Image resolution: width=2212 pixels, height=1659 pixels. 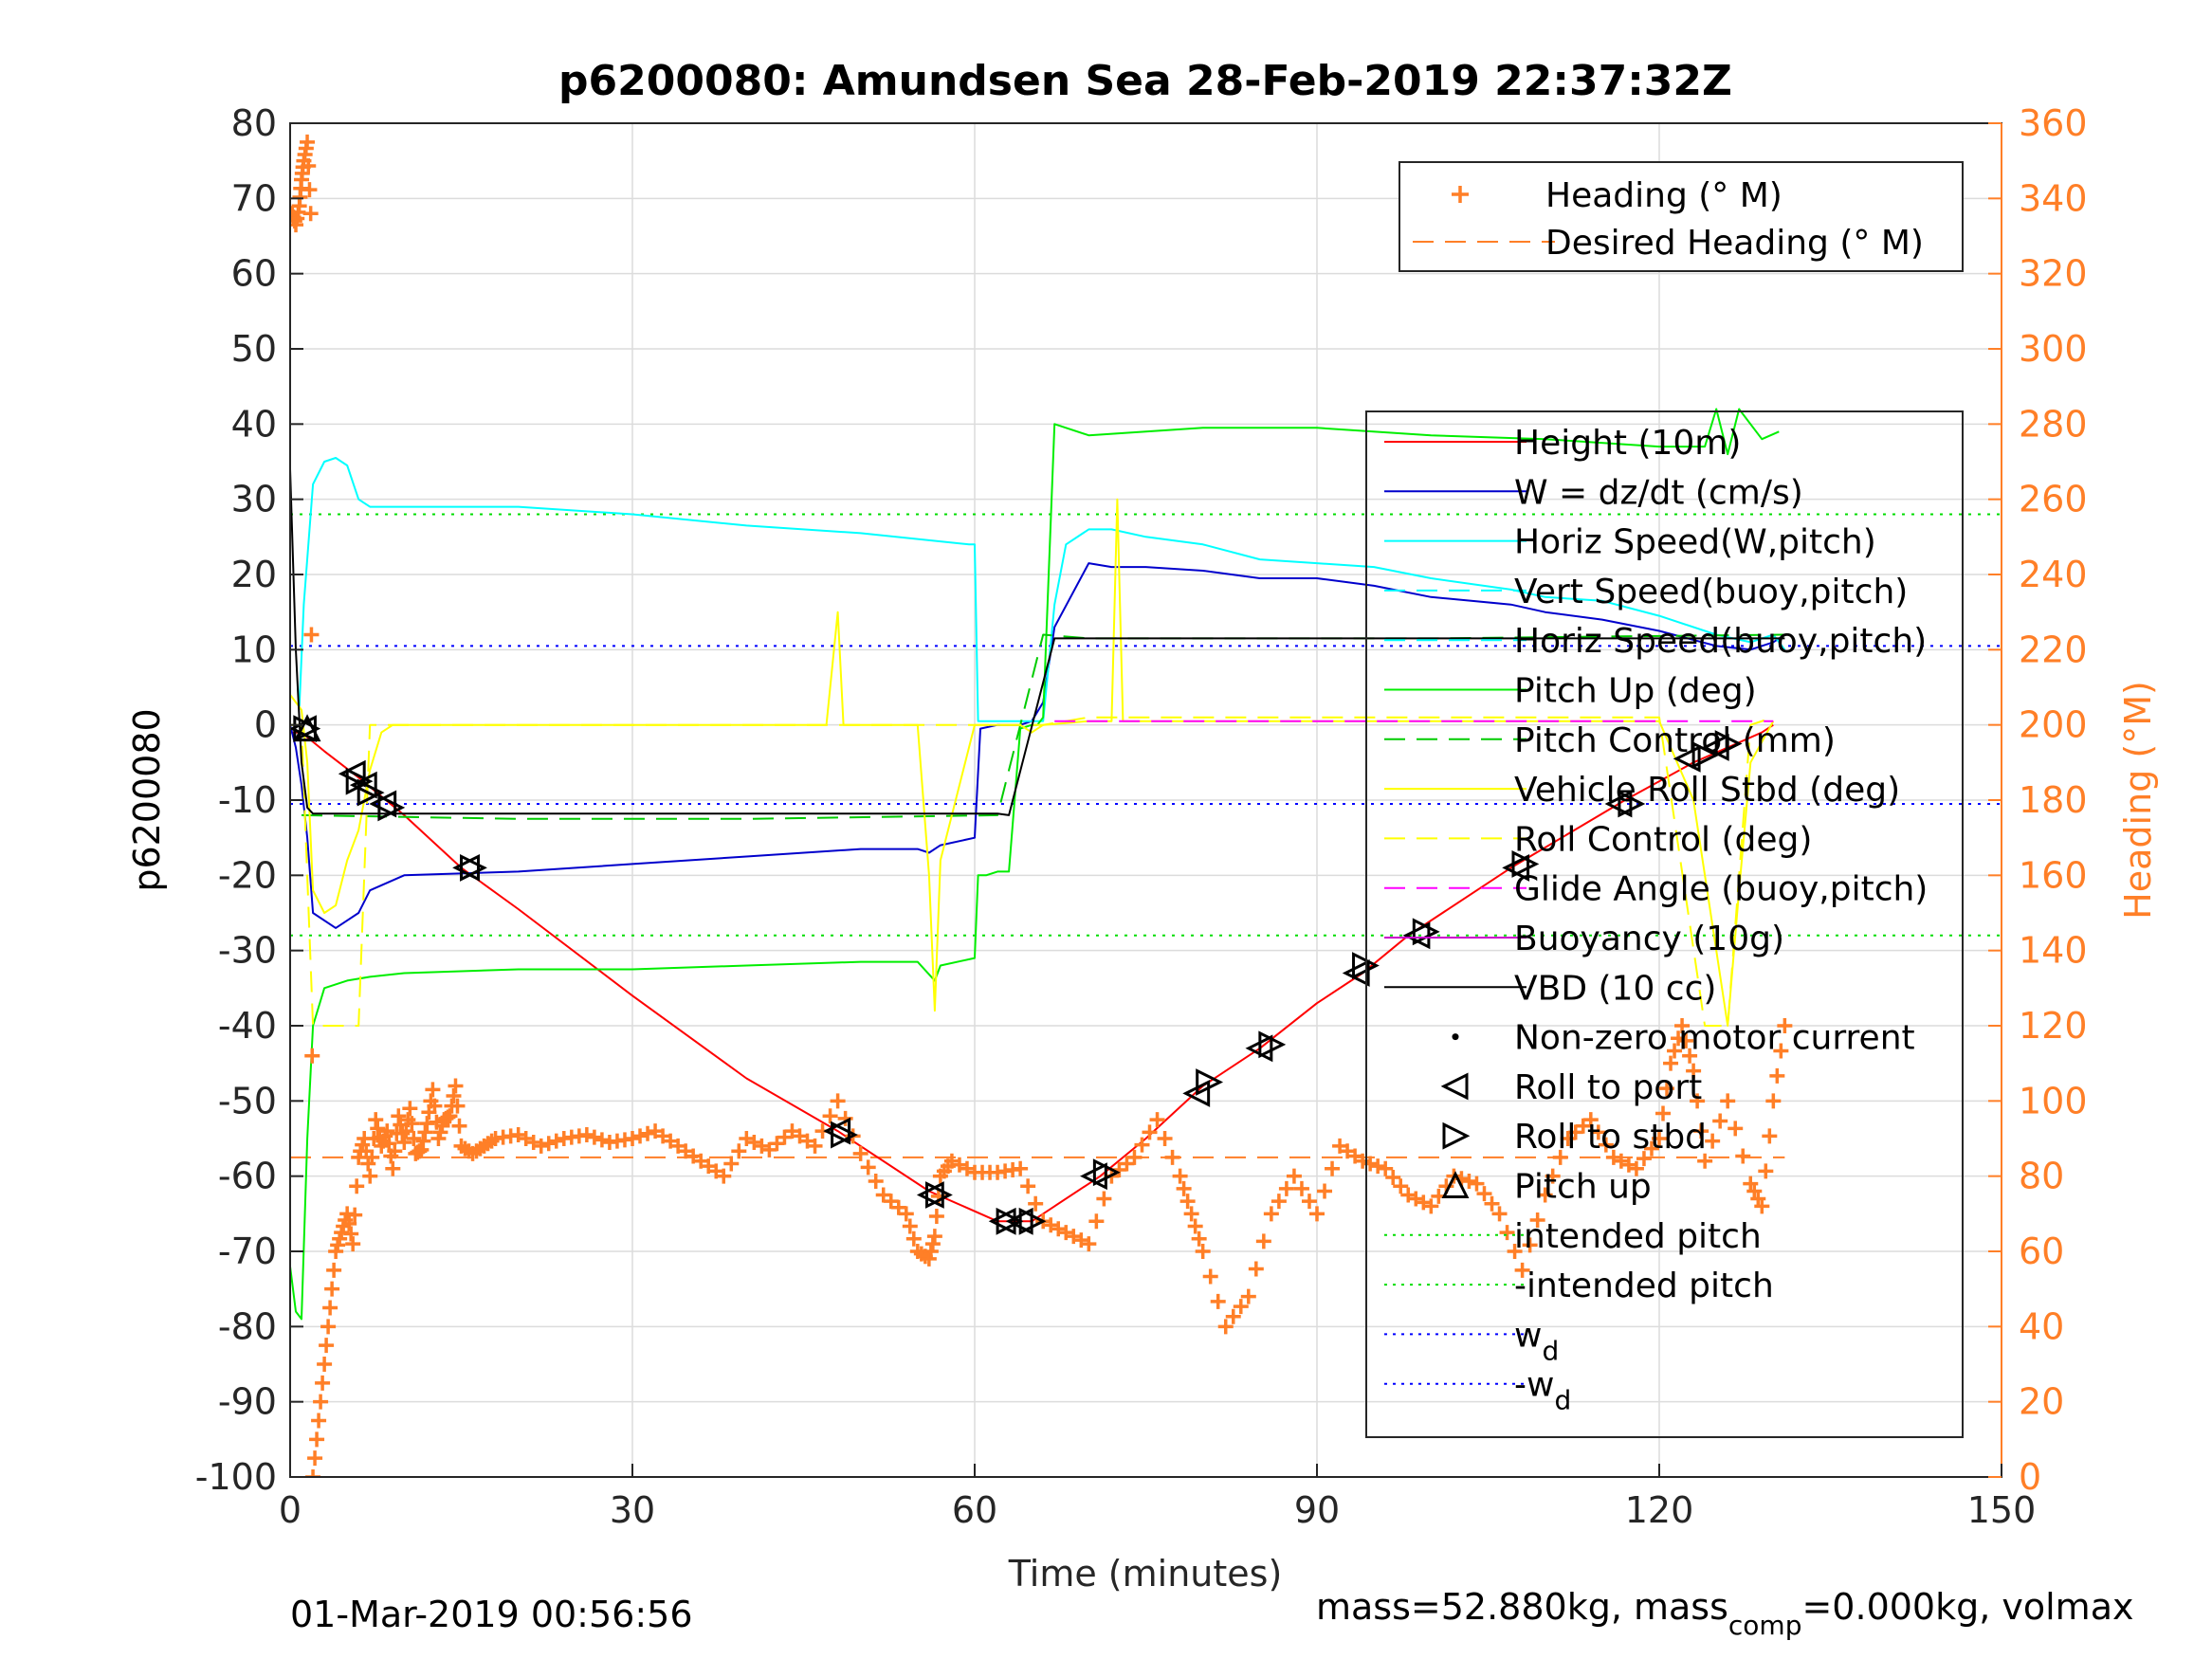 I want to click on y-left-tick-label: -40, so click(x=247, y=1026).